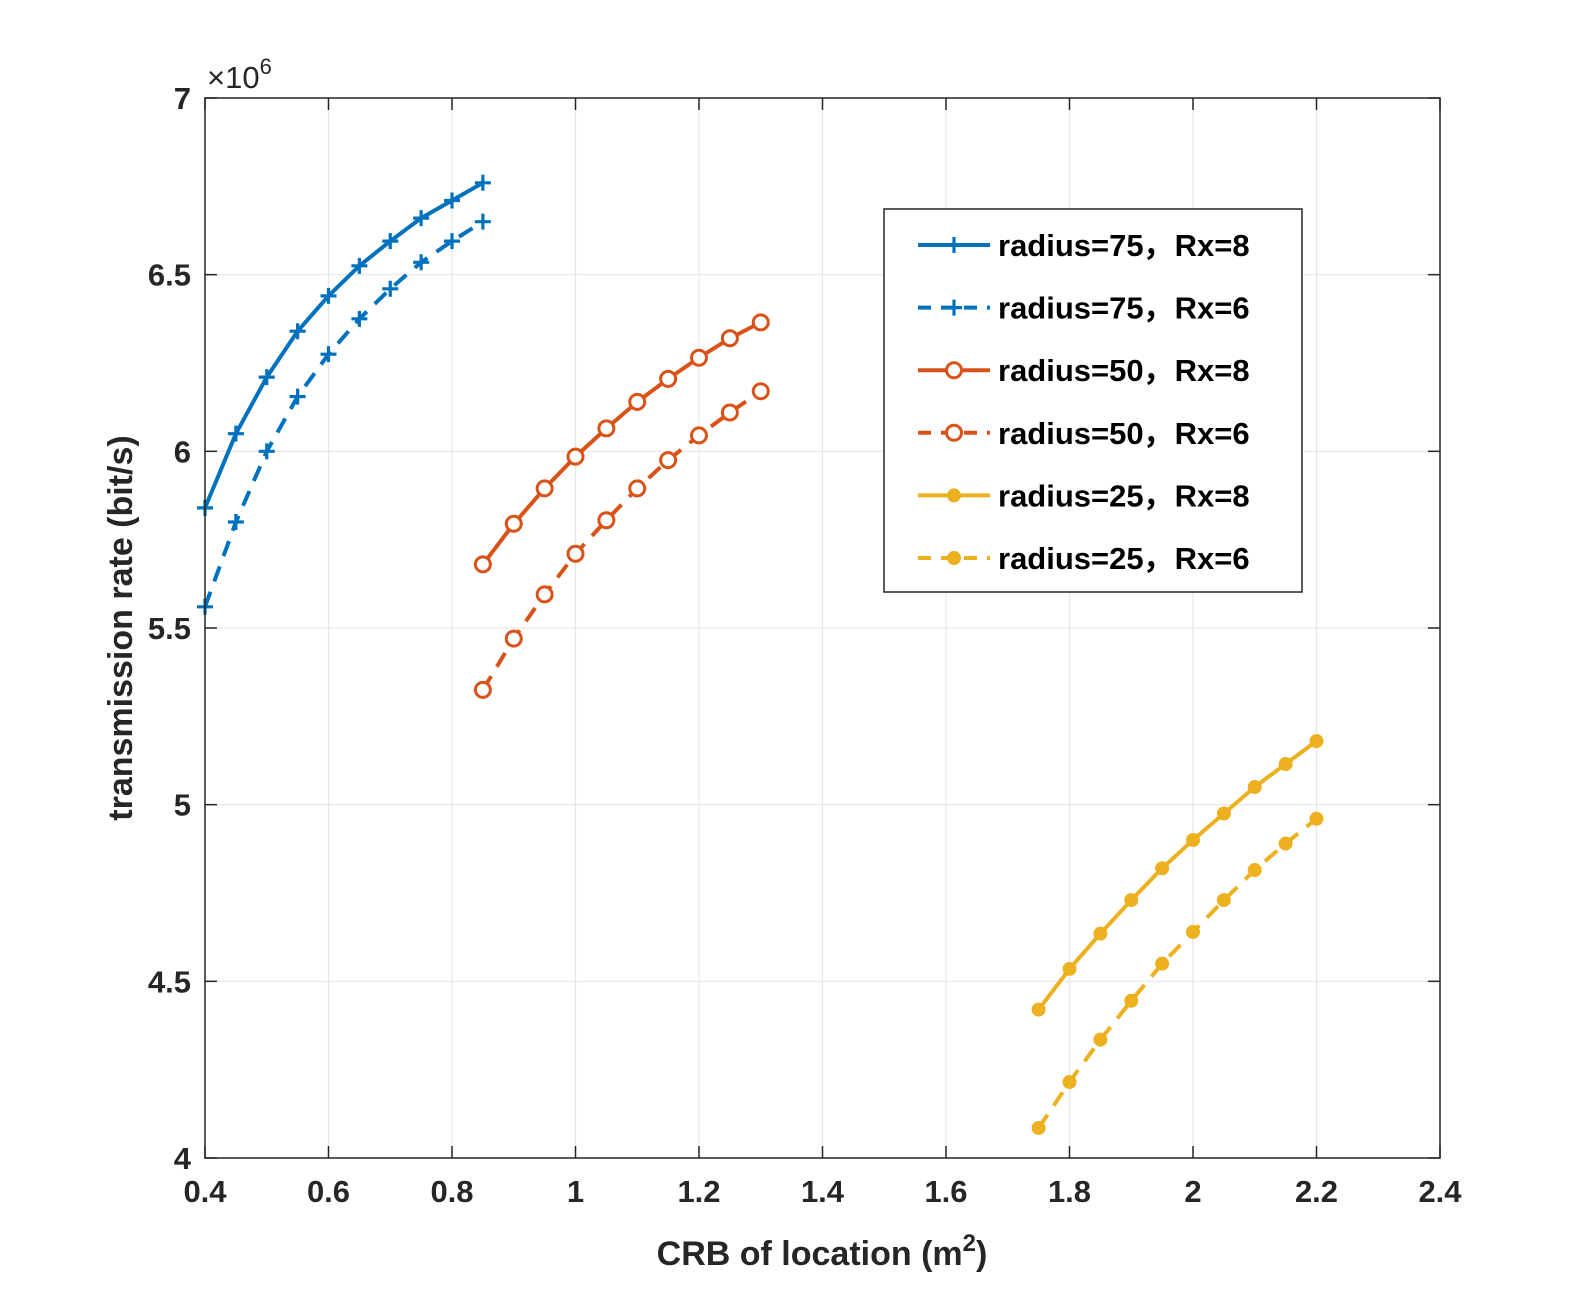  I want to click on x-axis-label: CRB of location (m2), so click(822, 1251).